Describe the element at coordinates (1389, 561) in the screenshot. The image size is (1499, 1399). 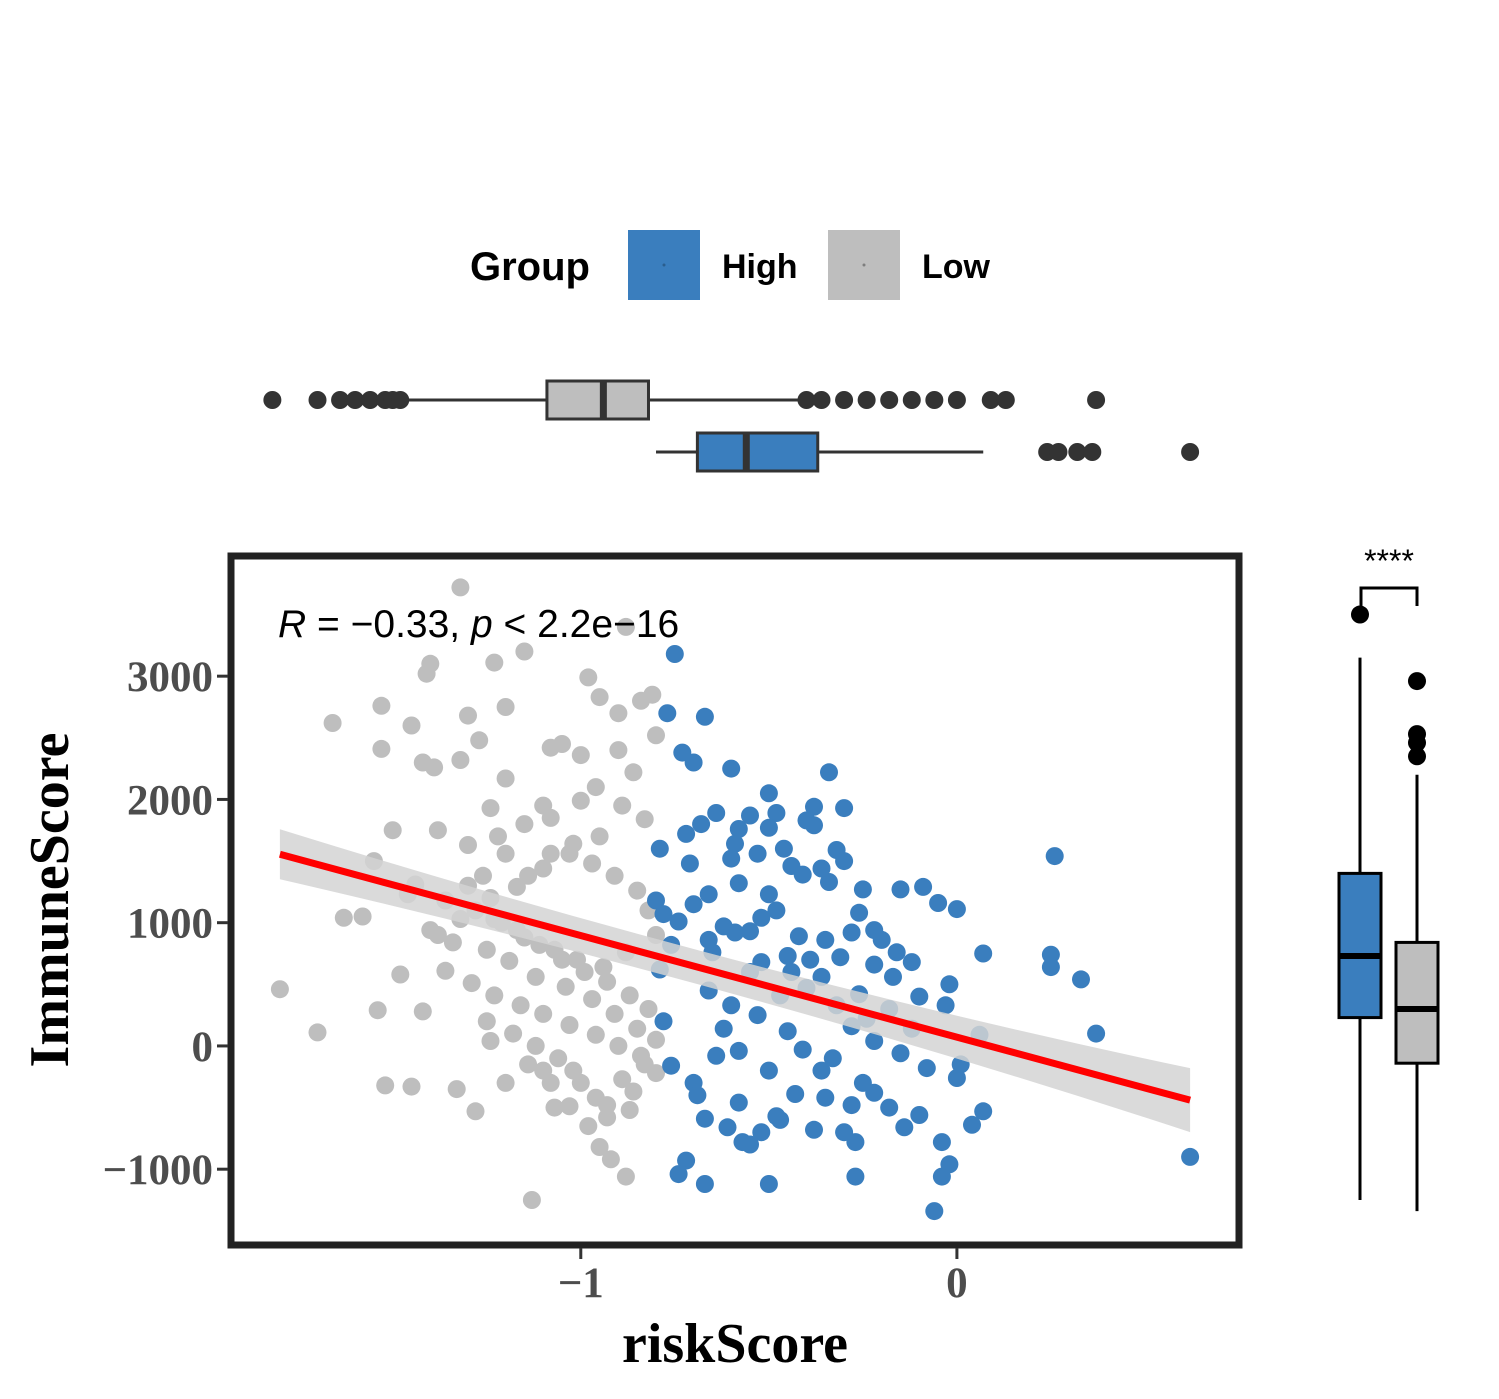
I see `significance-label: ****` at that location.